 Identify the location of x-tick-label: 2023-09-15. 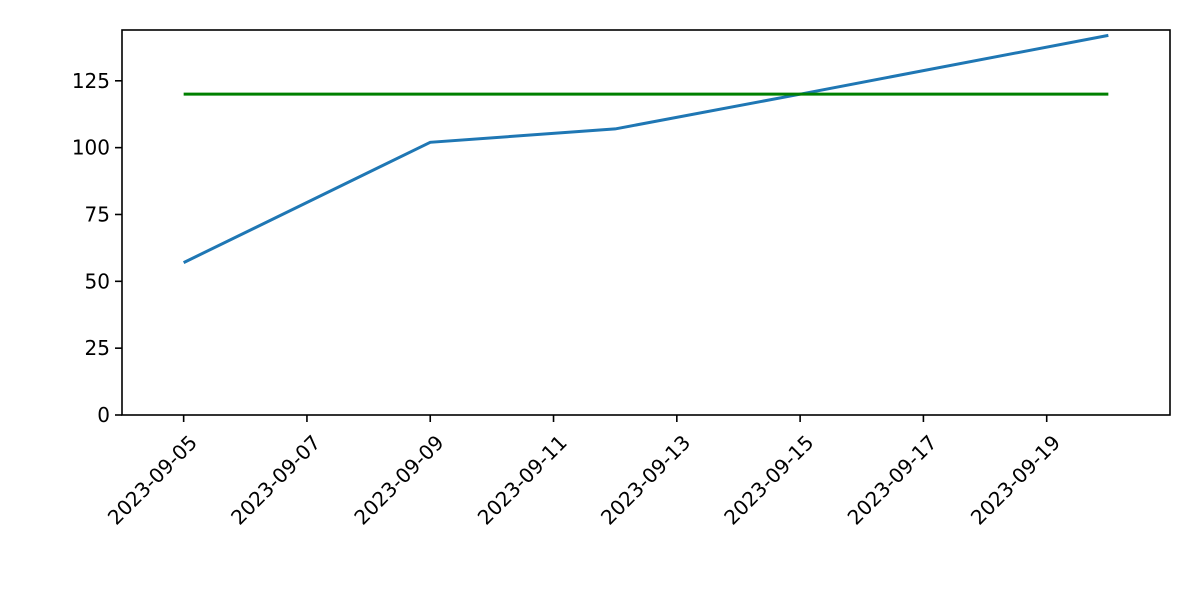
(768, 479).